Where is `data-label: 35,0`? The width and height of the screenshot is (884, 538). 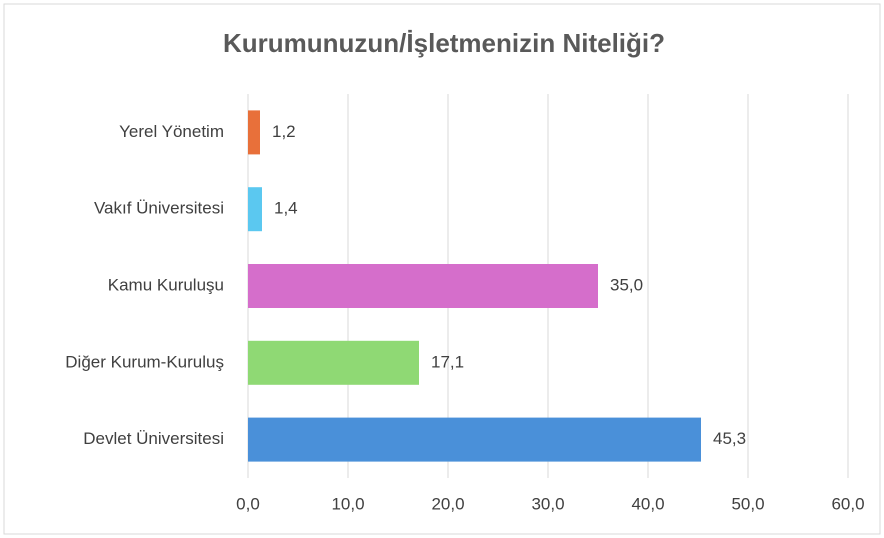 data-label: 35,0 is located at coordinates (626, 284).